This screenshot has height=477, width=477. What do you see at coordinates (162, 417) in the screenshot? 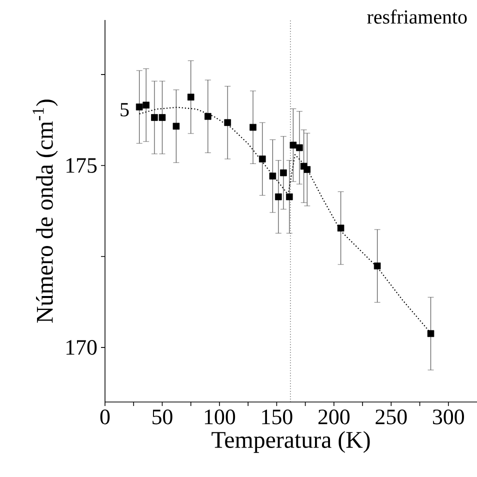
I see `x-tick-label: 50` at bounding box center [162, 417].